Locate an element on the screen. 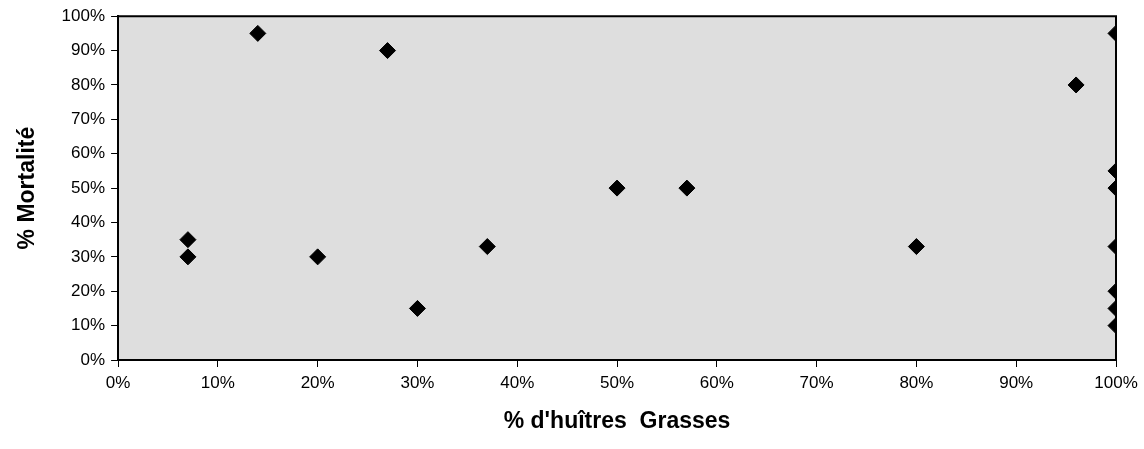 This screenshot has height=449, width=1144. y-tick-label: 60% is located at coordinates (88, 153).